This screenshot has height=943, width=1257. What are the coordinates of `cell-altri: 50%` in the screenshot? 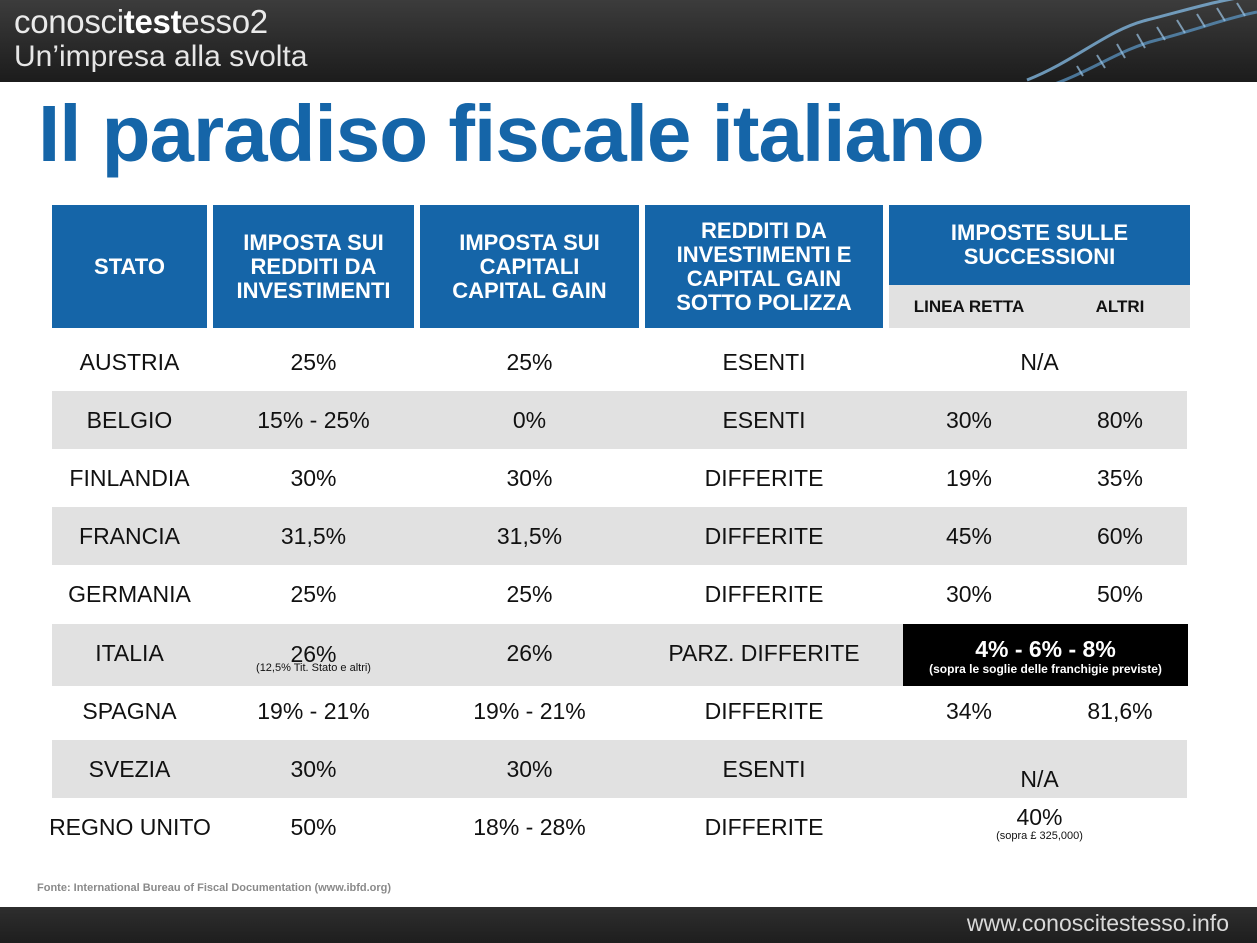 It's located at (1120, 593).